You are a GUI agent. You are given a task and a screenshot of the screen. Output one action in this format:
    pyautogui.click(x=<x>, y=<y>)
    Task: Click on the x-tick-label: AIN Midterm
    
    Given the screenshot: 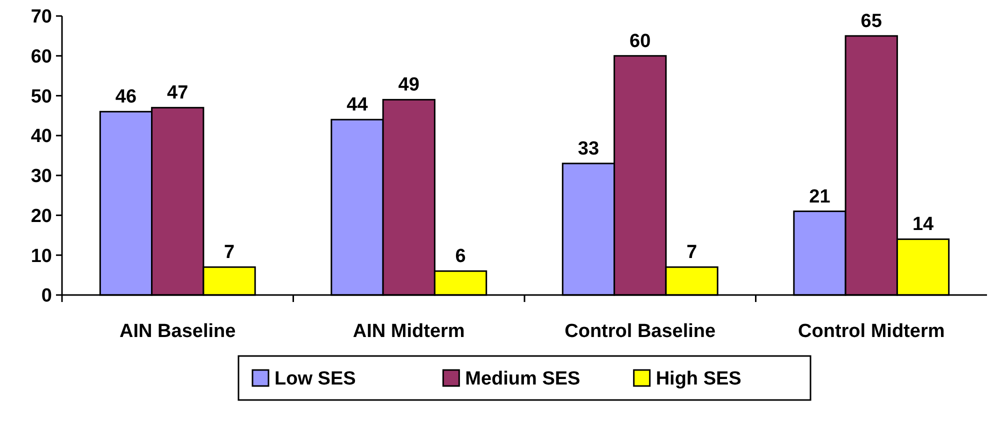 What is the action you would take?
    pyautogui.click(x=408, y=331)
    